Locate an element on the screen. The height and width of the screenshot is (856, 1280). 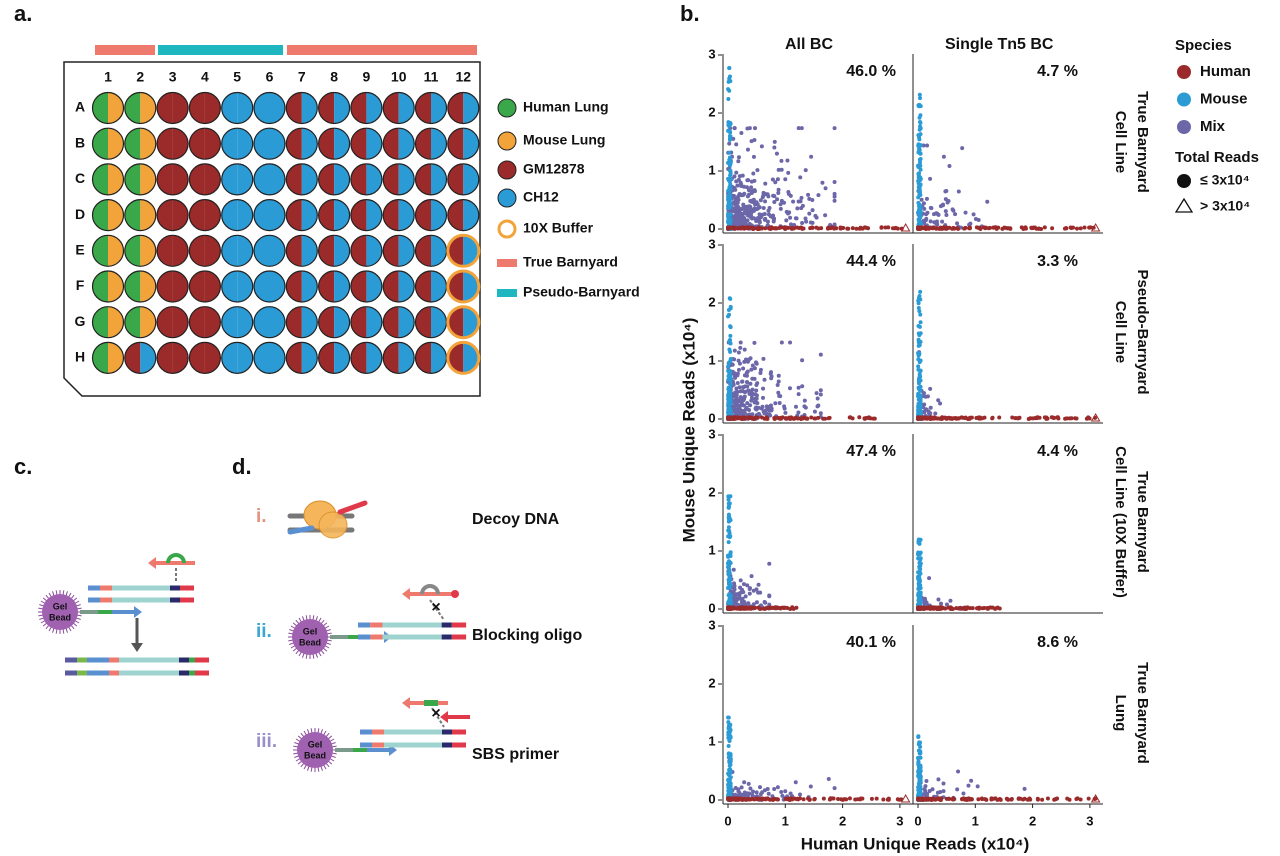
dashed is located at coordinates (438, 717).